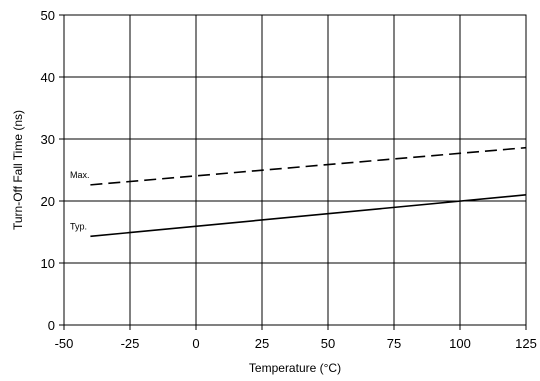 This screenshot has width=540, height=381. What do you see at coordinates (48, 15) in the screenshot?
I see `y-tick-label: 50` at bounding box center [48, 15].